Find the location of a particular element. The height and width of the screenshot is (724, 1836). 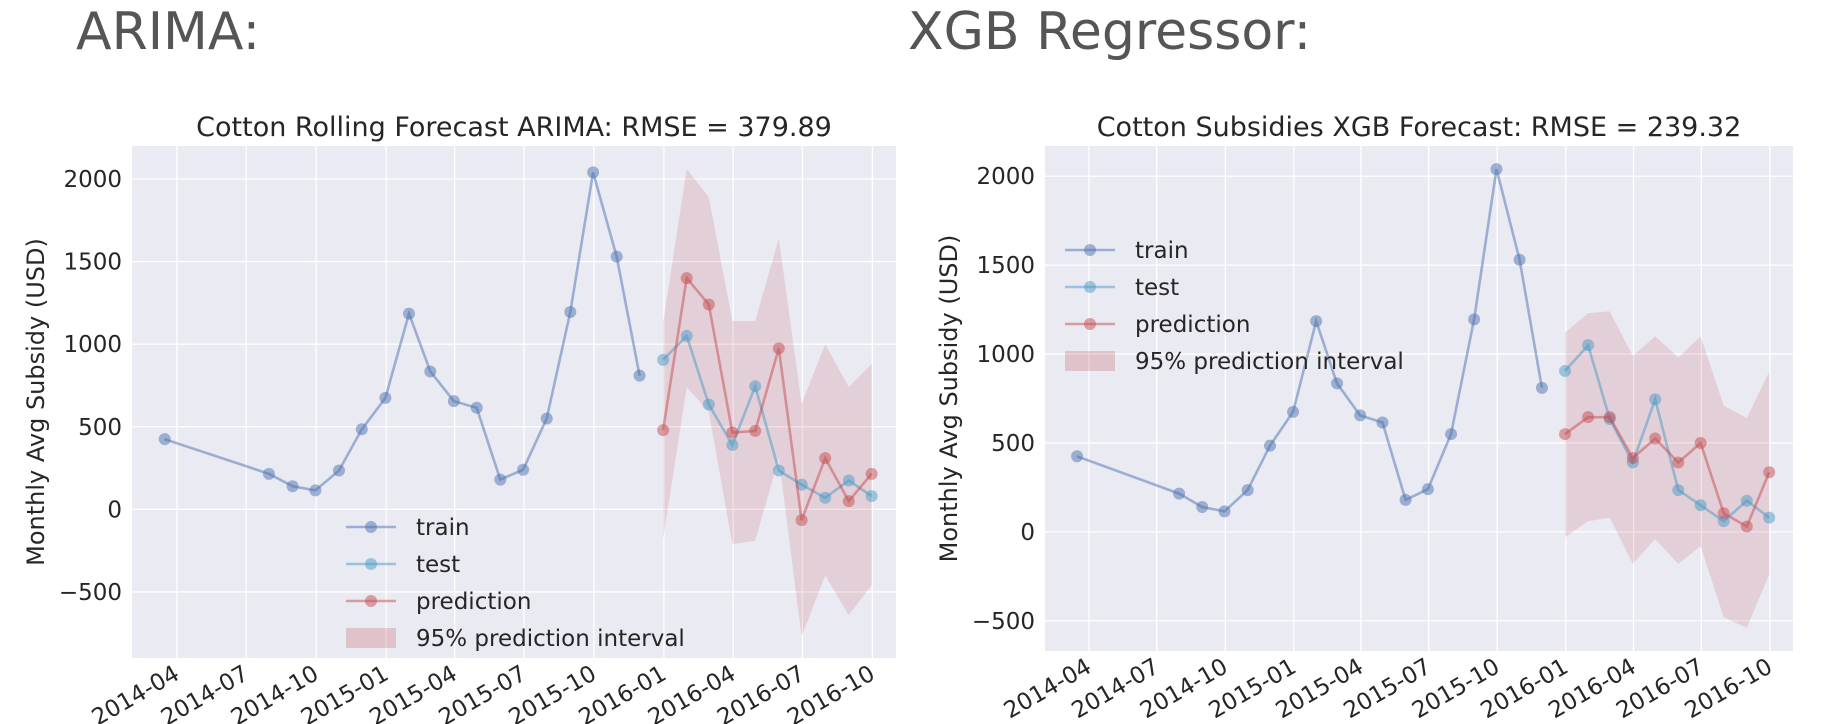

chart0-ytick-label-1: 0 is located at coordinates (114, 510).